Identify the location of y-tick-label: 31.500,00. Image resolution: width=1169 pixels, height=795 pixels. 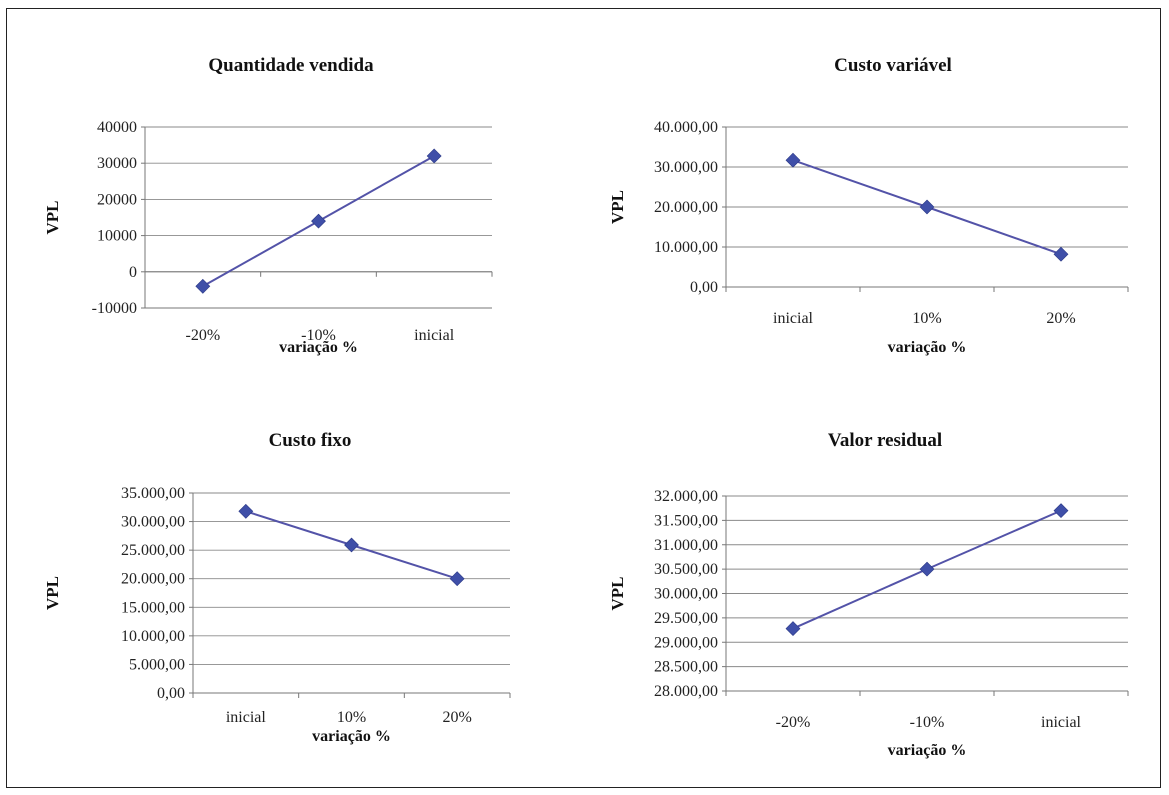
(686, 520).